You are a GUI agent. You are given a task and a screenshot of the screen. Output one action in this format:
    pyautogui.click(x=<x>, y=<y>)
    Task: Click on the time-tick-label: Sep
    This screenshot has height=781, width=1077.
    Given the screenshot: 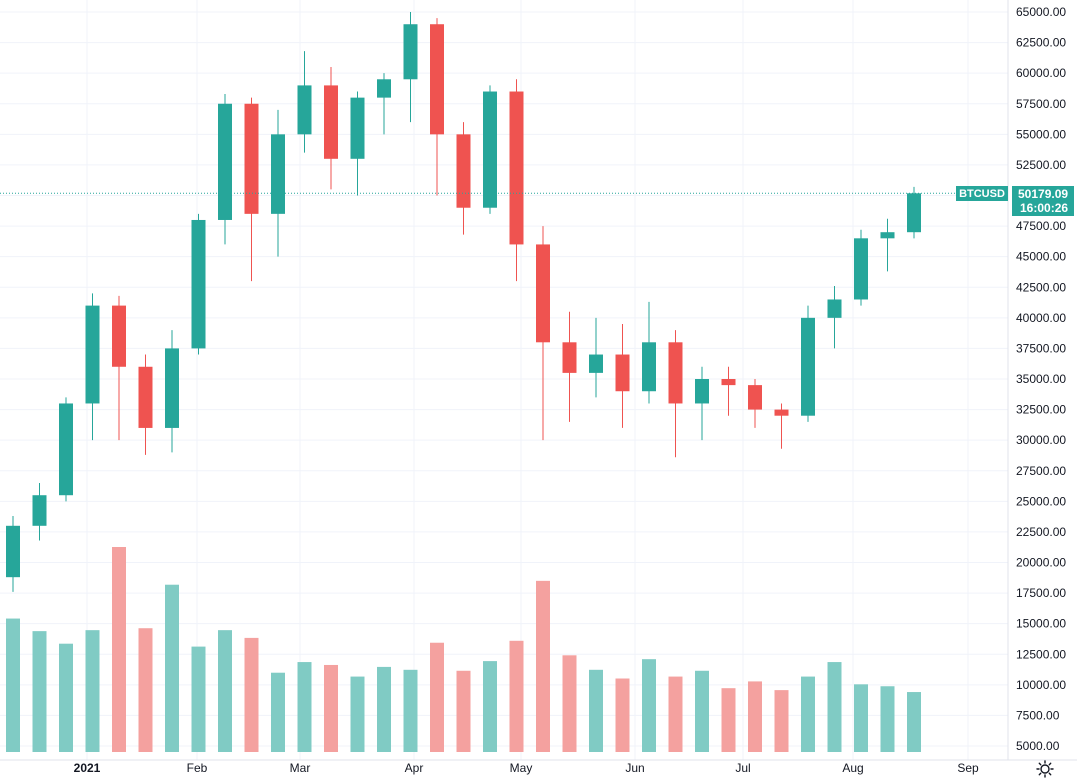 What is the action you would take?
    pyautogui.click(x=968, y=768)
    